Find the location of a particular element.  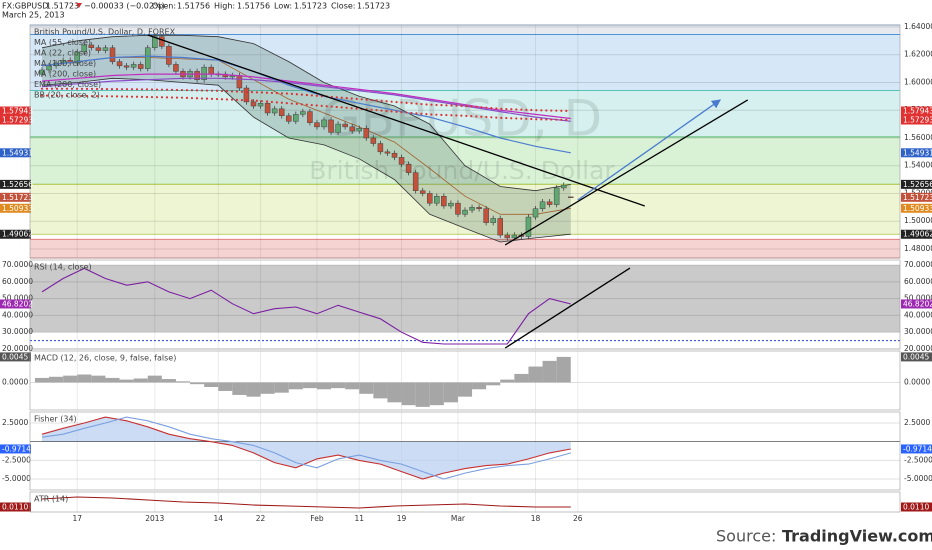

y-tick-label-left: 70.0000 is located at coordinates (17, 264).